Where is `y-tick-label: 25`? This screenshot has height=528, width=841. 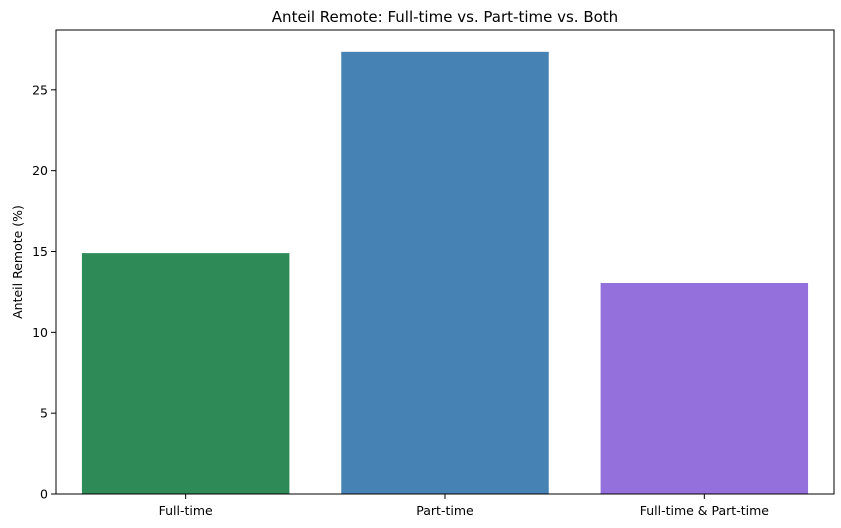 y-tick-label: 25 is located at coordinates (40, 89).